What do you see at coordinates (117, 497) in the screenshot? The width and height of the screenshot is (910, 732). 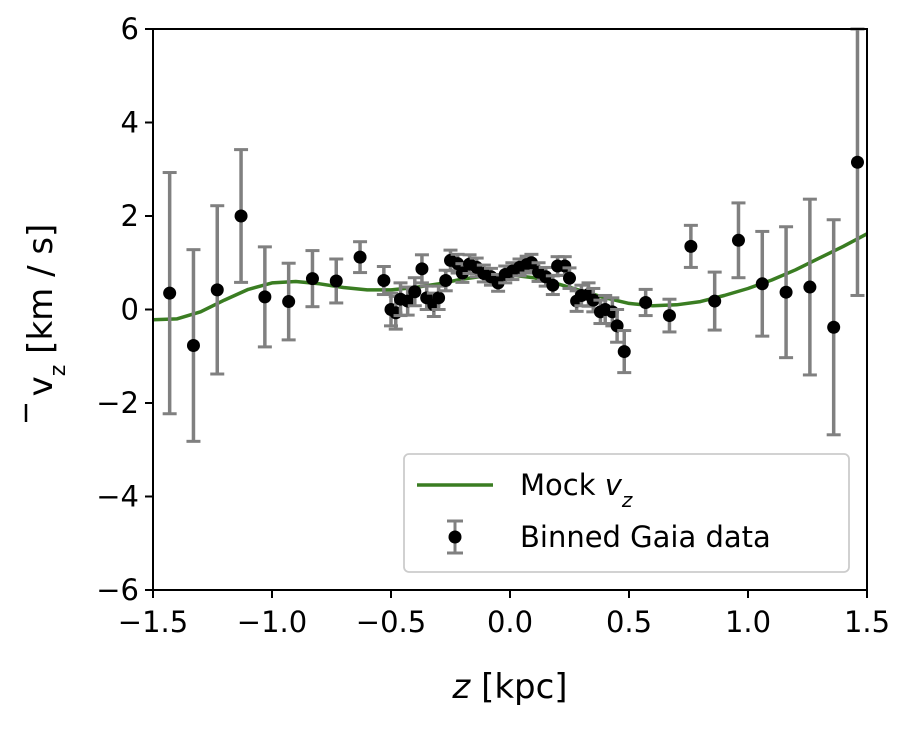 I see `y-tick-label: −4` at bounding box center [117, 497].